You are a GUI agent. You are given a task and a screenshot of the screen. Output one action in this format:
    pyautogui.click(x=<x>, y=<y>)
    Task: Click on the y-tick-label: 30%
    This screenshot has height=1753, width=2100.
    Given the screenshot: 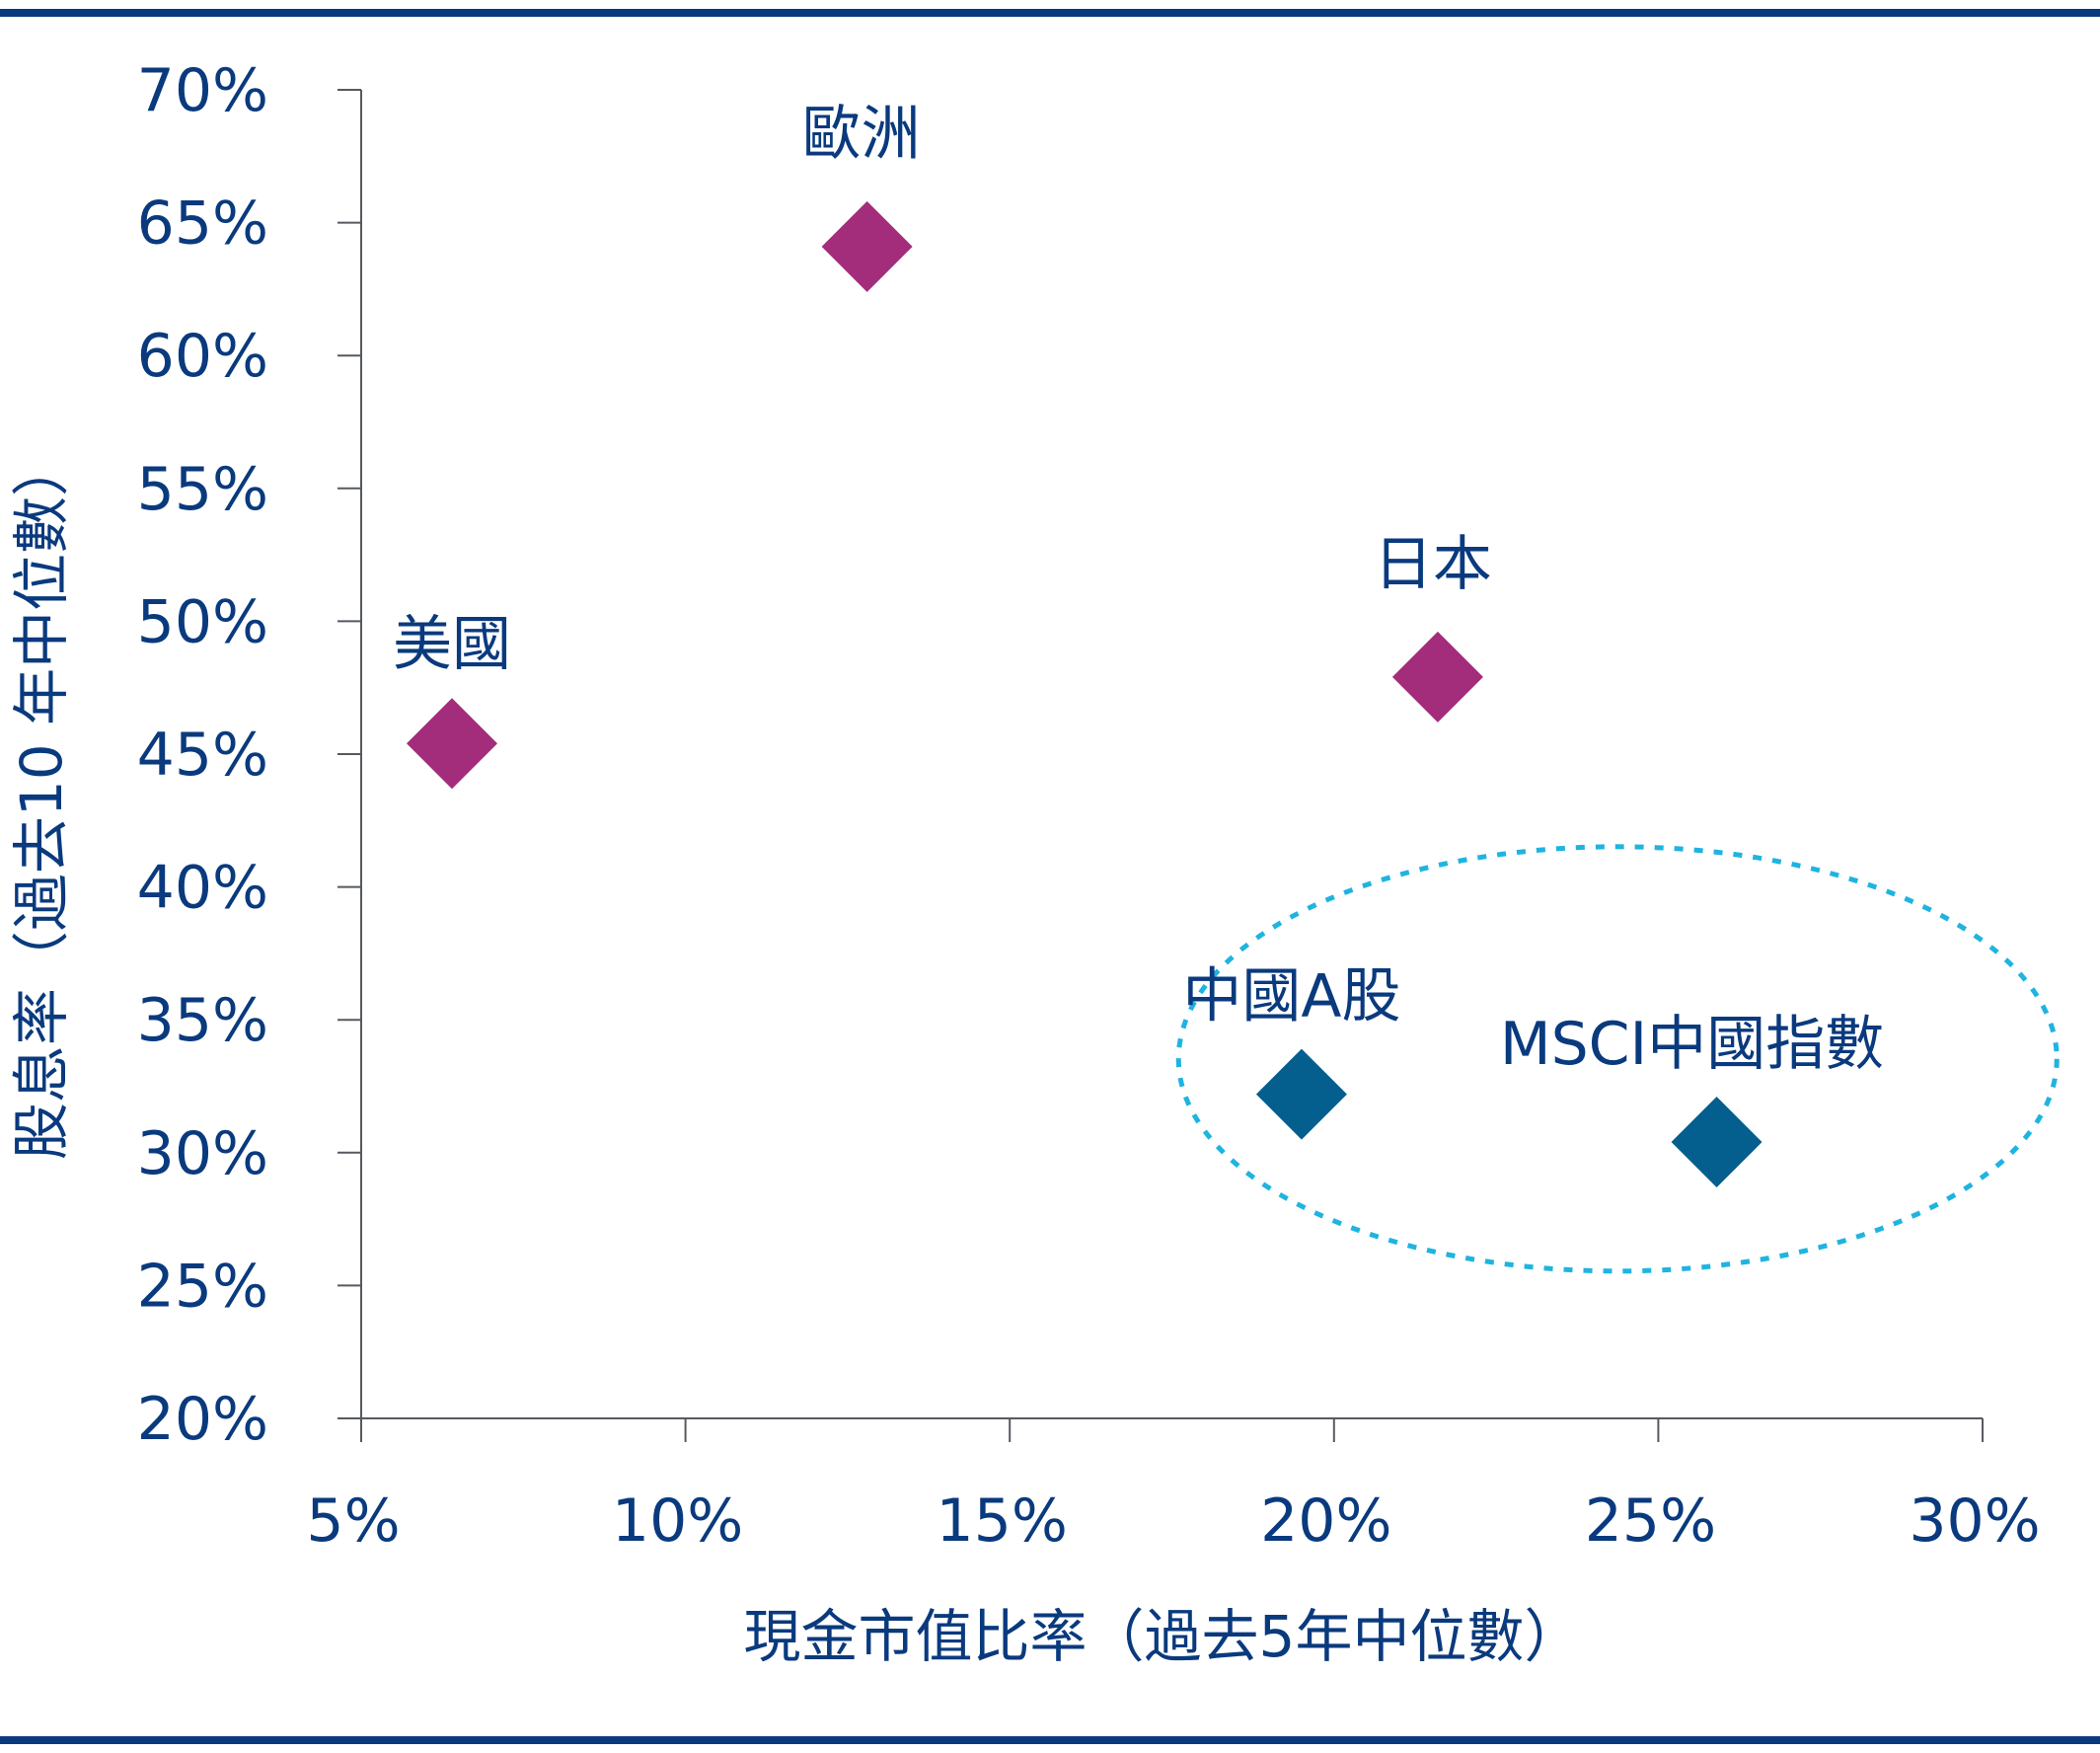 What is the action you would take?
    pyautogui.click(x=202, y=1154)
    